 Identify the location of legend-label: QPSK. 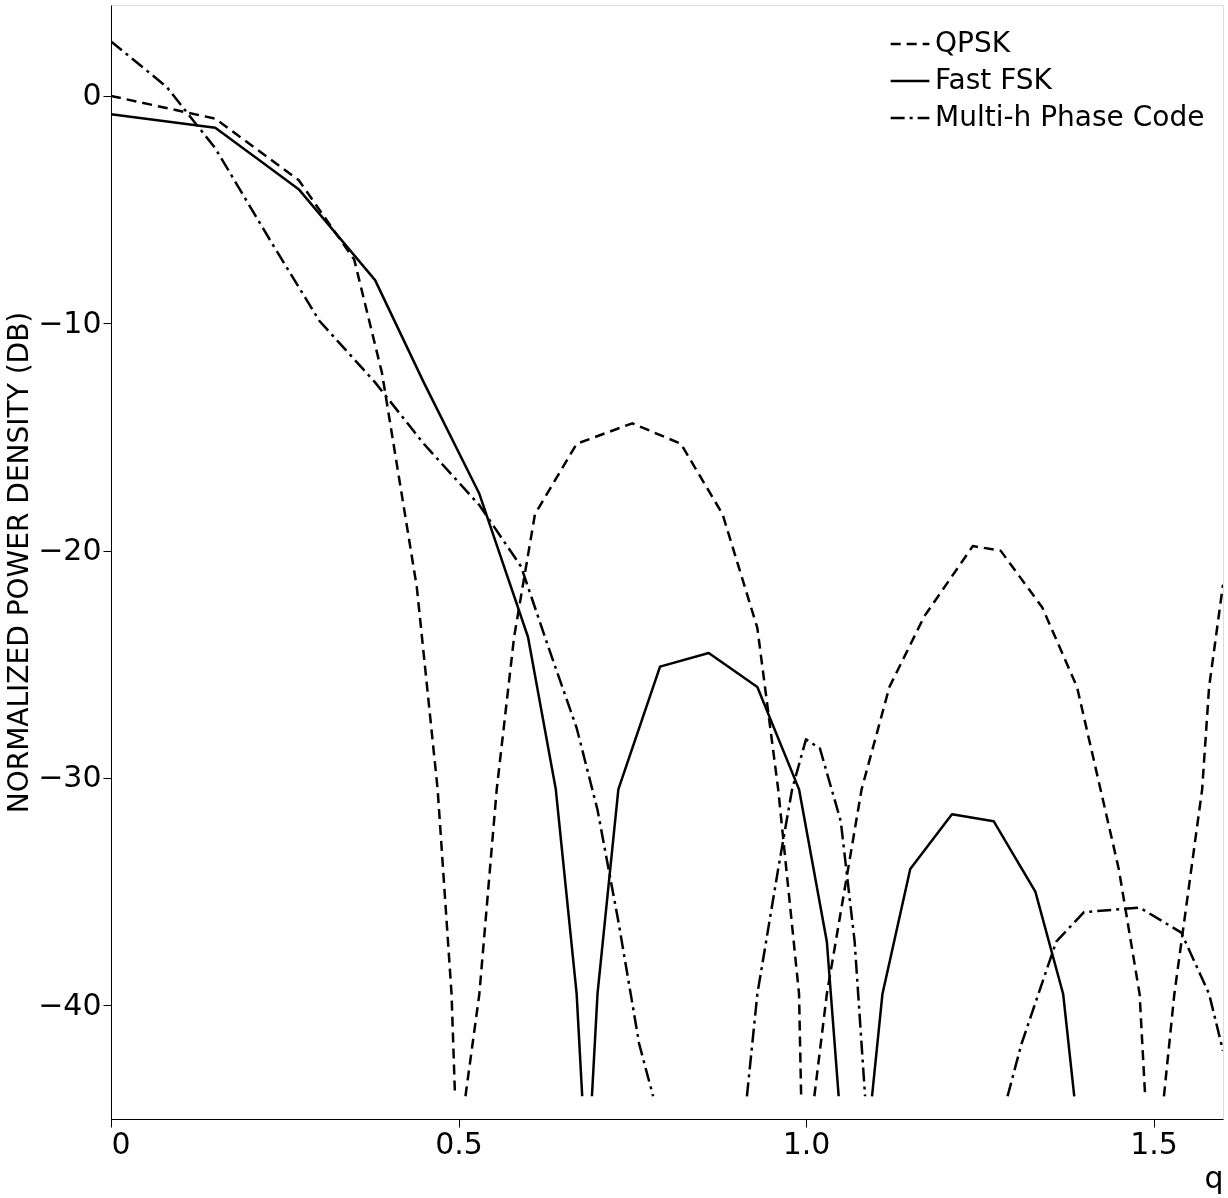
(973, 42).